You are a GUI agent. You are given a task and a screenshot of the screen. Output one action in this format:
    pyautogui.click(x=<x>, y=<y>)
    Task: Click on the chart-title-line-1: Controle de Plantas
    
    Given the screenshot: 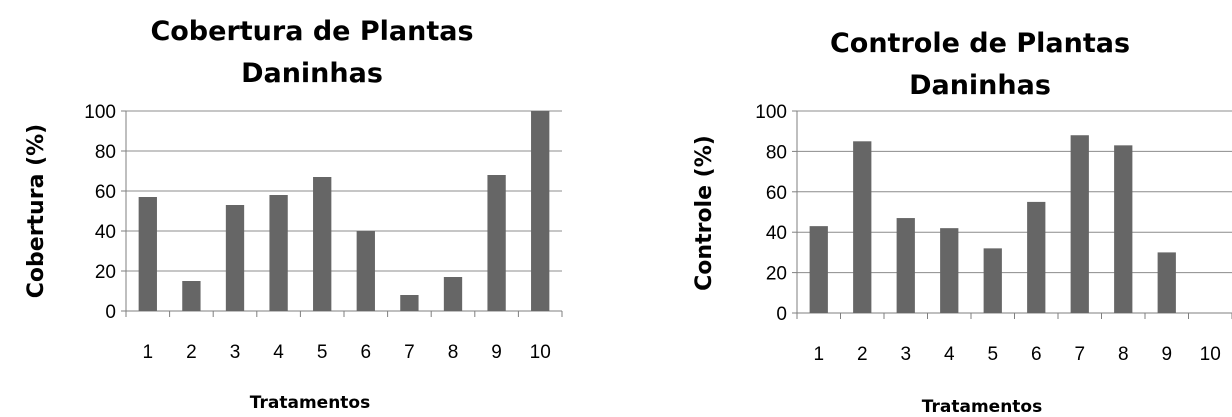 What is the action you would take?
    pyautogui.click(x=980, y=43)
    